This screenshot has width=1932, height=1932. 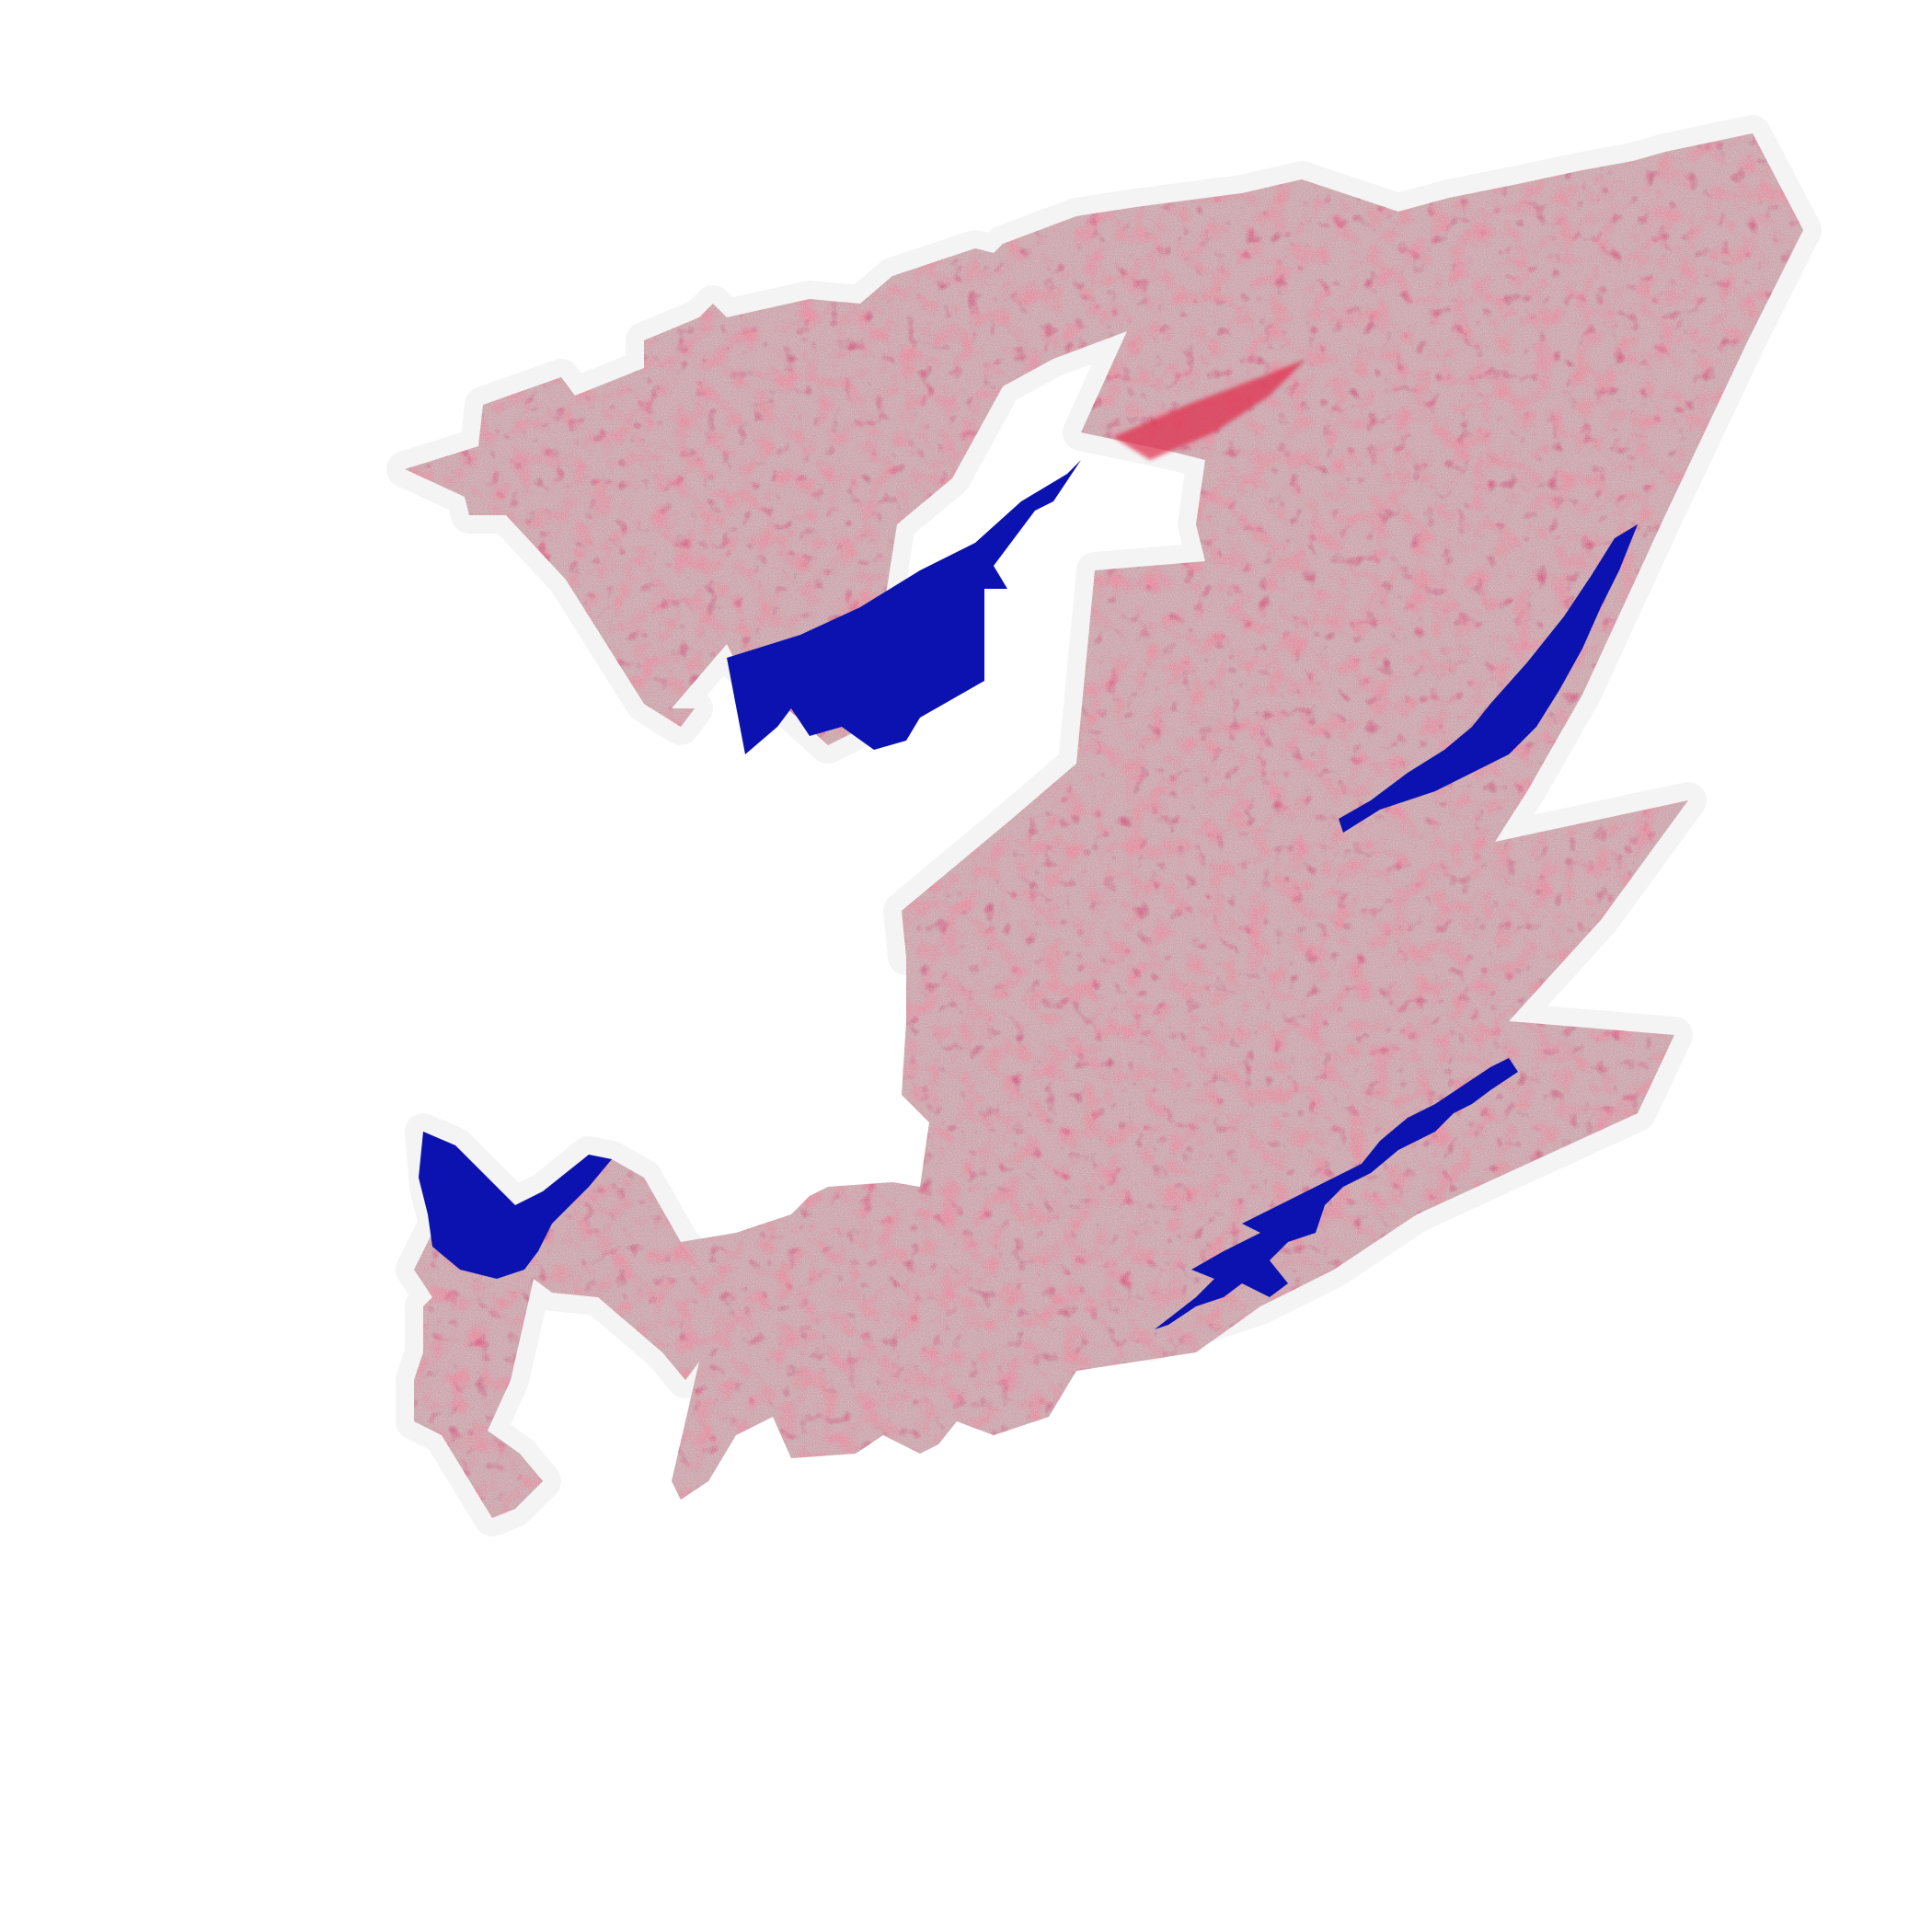 What do you see at coordinates (1209, 409) in the screenshot?
I see `red-streak` at bounding box center [1209, 409].